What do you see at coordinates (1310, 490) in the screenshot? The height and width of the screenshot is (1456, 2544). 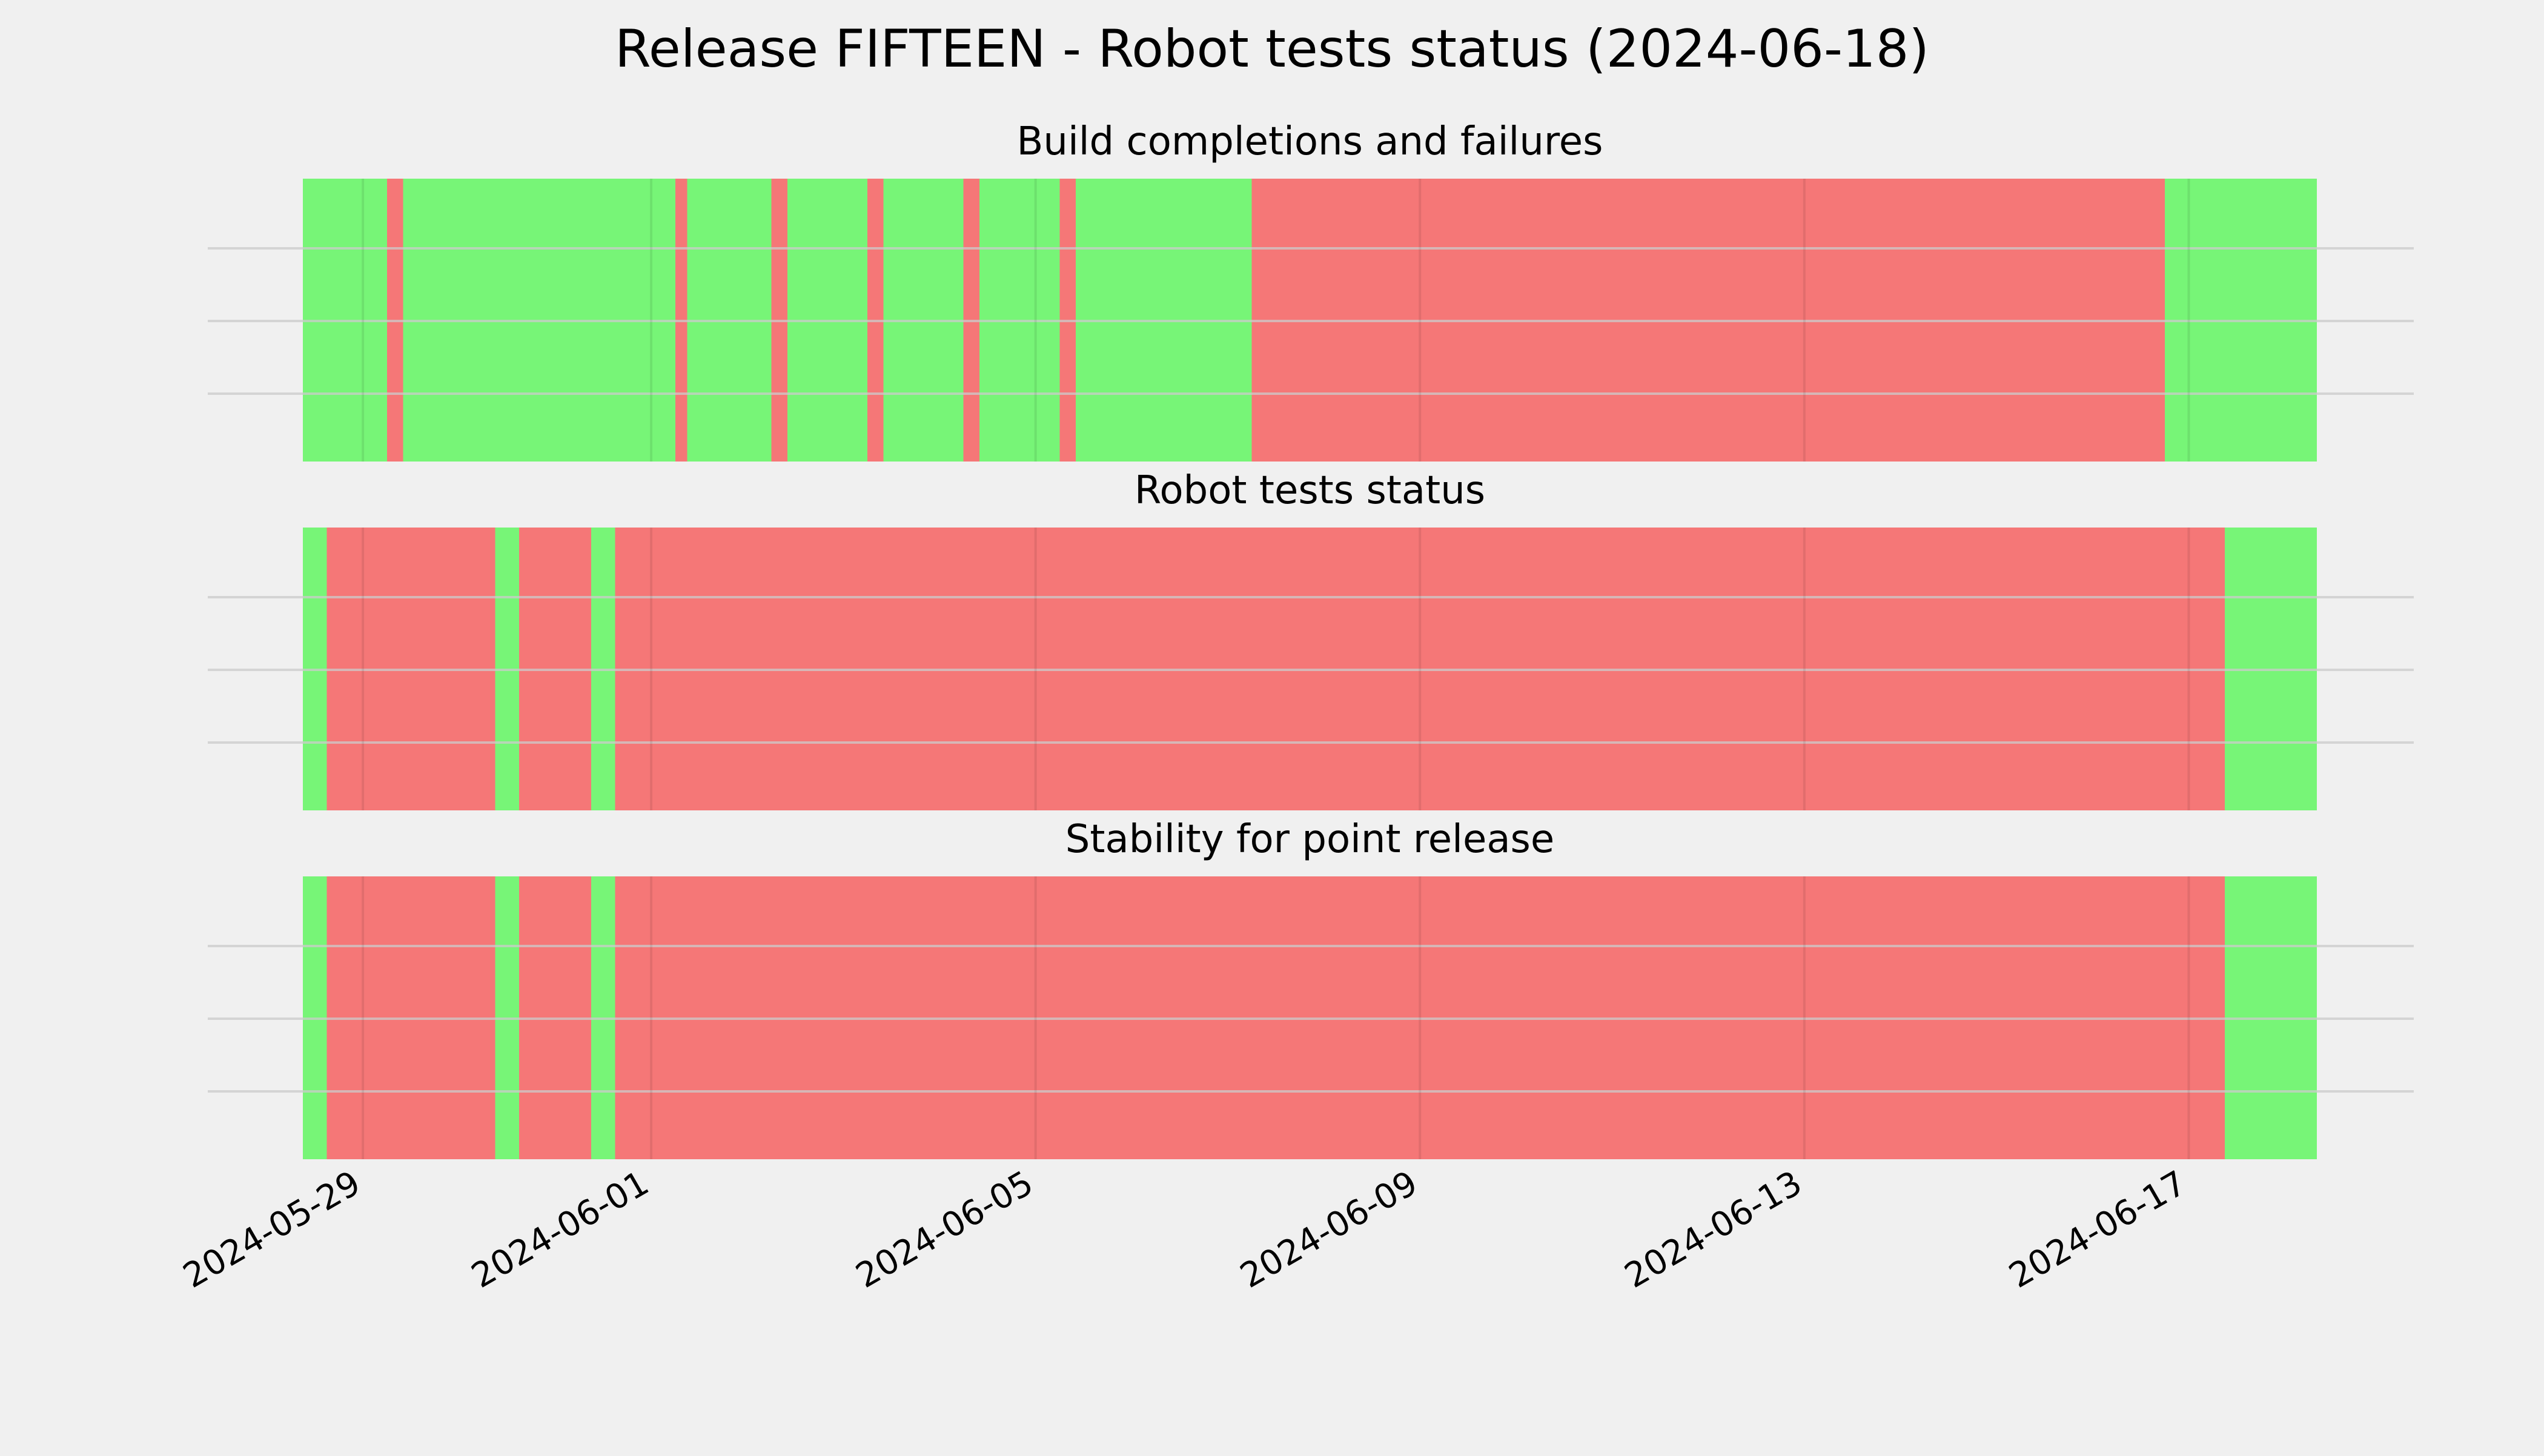 I see `panel-title: Robot tests status` at bounding box center [1310, 490].